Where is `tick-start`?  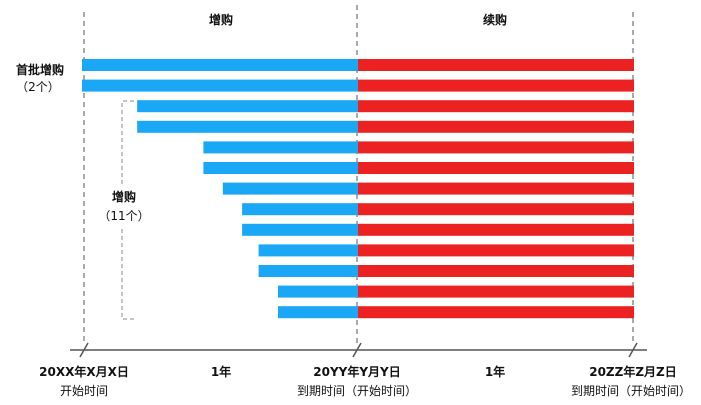 tick-start is located at coordinates (84, 350).